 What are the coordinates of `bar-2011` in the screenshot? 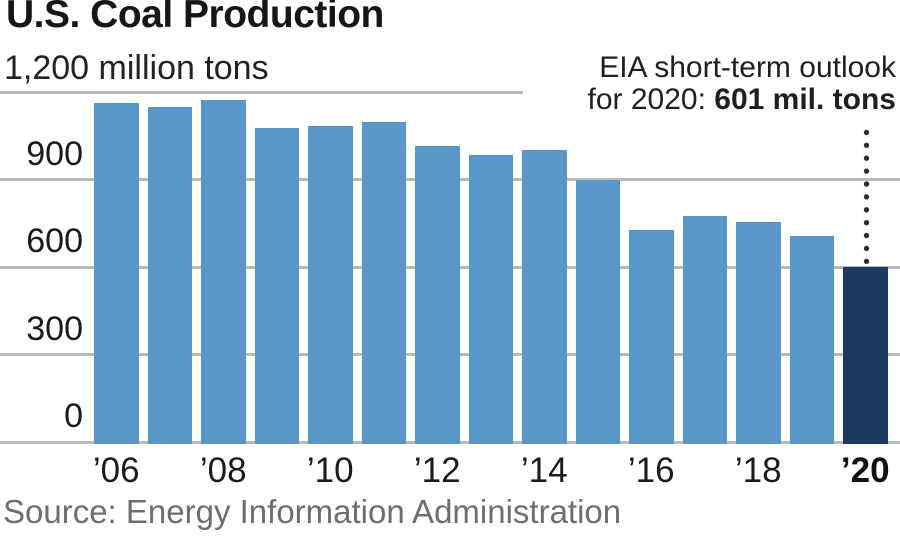 It's located at (383, 283).